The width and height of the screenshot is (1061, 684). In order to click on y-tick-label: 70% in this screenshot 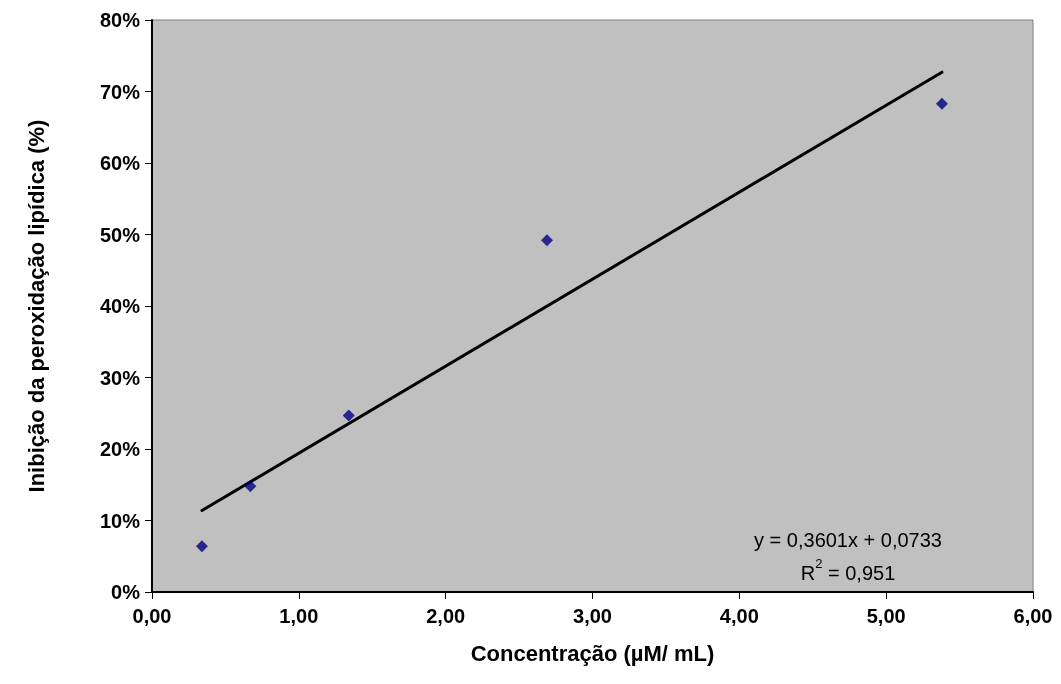, I will do `click(120, 91)`.